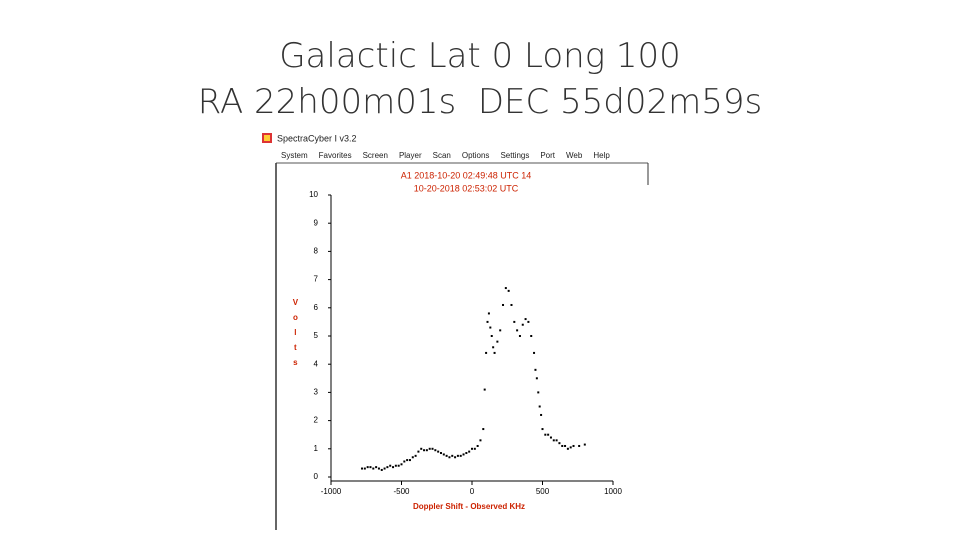  I want to click on slide-title: RA 22h00m01s DEC 55d02m59s, so click(480, 102).